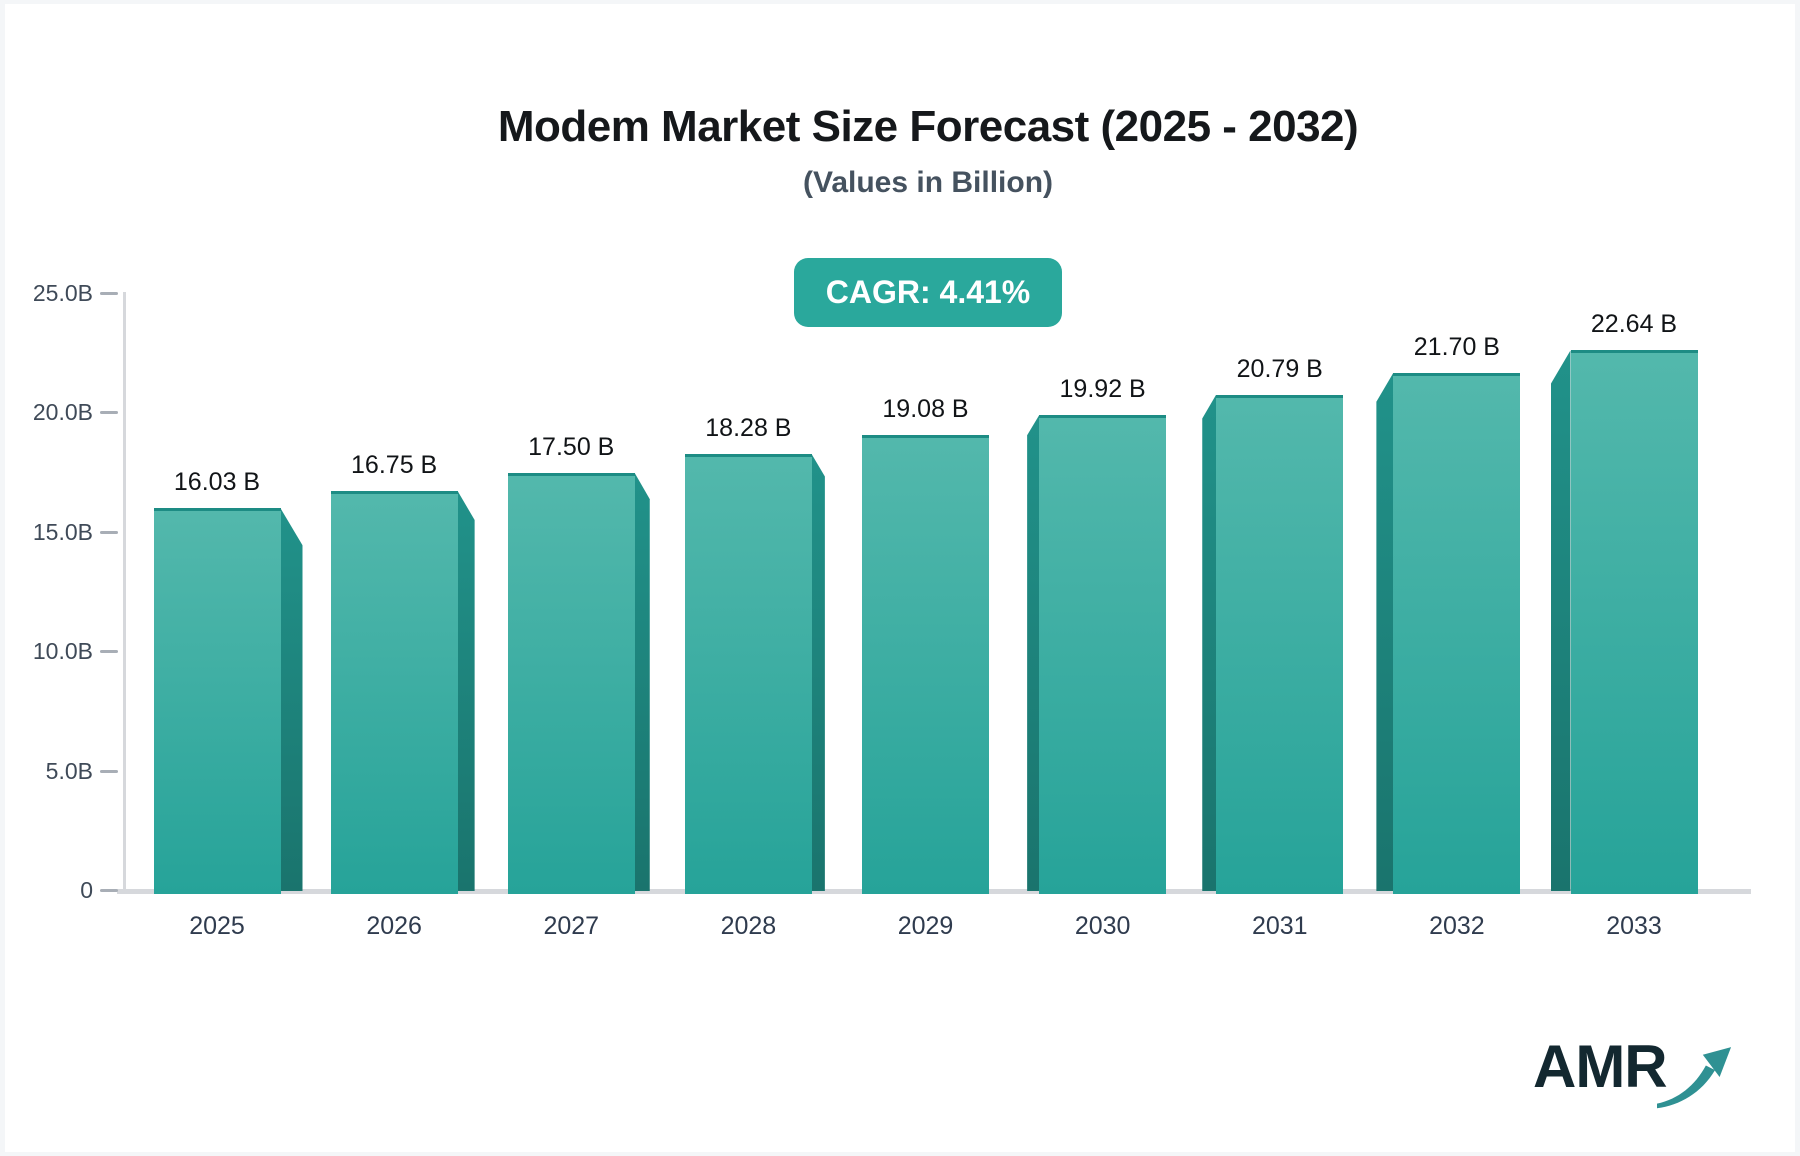  I want to click on x-axis-label: 2033, so click(1634, 926).